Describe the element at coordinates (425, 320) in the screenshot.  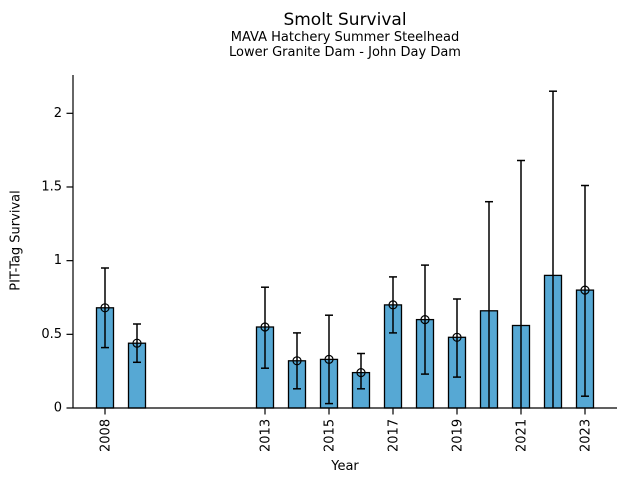
I see `marker-2018` at that location.